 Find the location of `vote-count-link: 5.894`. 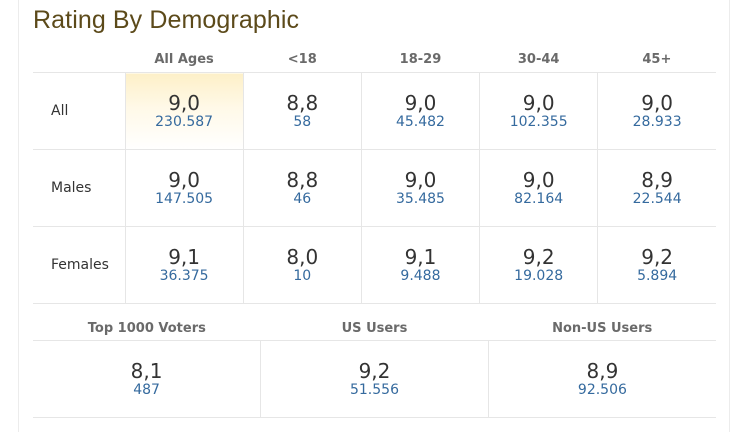

vote-count-link: 5.894 is located at coordinates (657, 276).